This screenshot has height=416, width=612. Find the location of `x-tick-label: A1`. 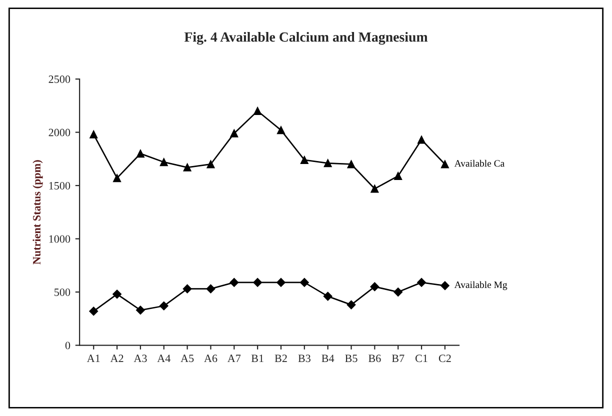

x-tick-label: A1 is located at coordinates (93, 358).